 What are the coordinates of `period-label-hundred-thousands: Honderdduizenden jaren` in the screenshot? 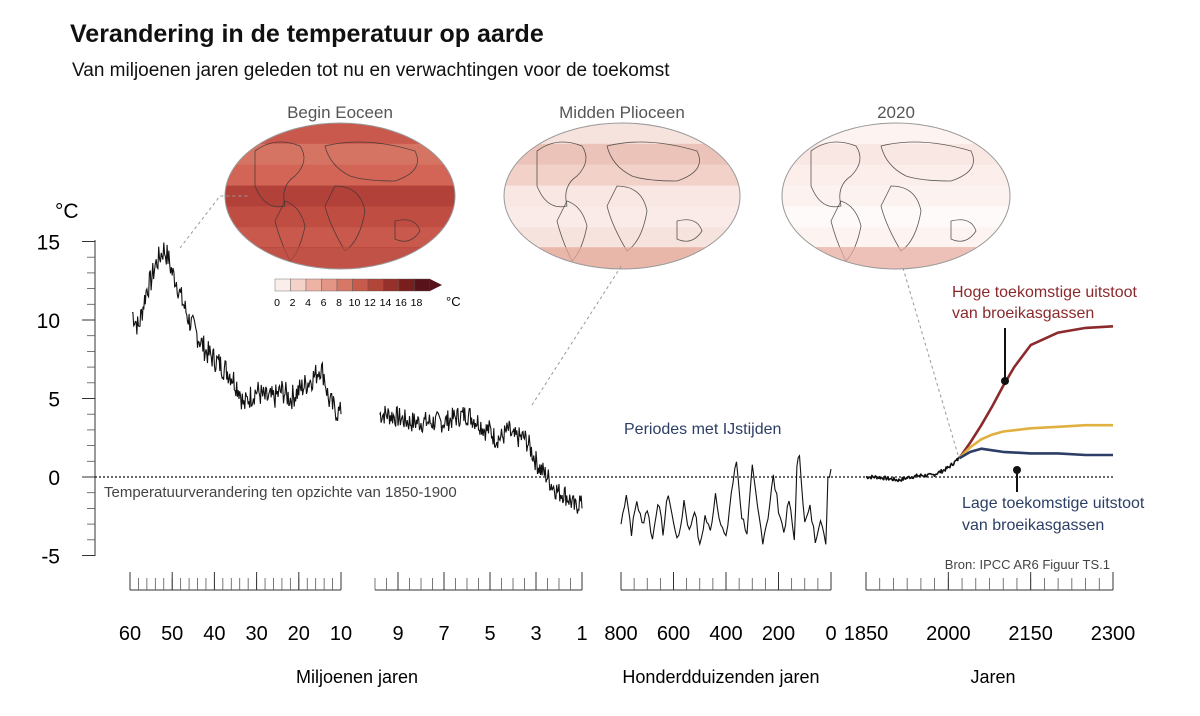 It's located at (720, 677).